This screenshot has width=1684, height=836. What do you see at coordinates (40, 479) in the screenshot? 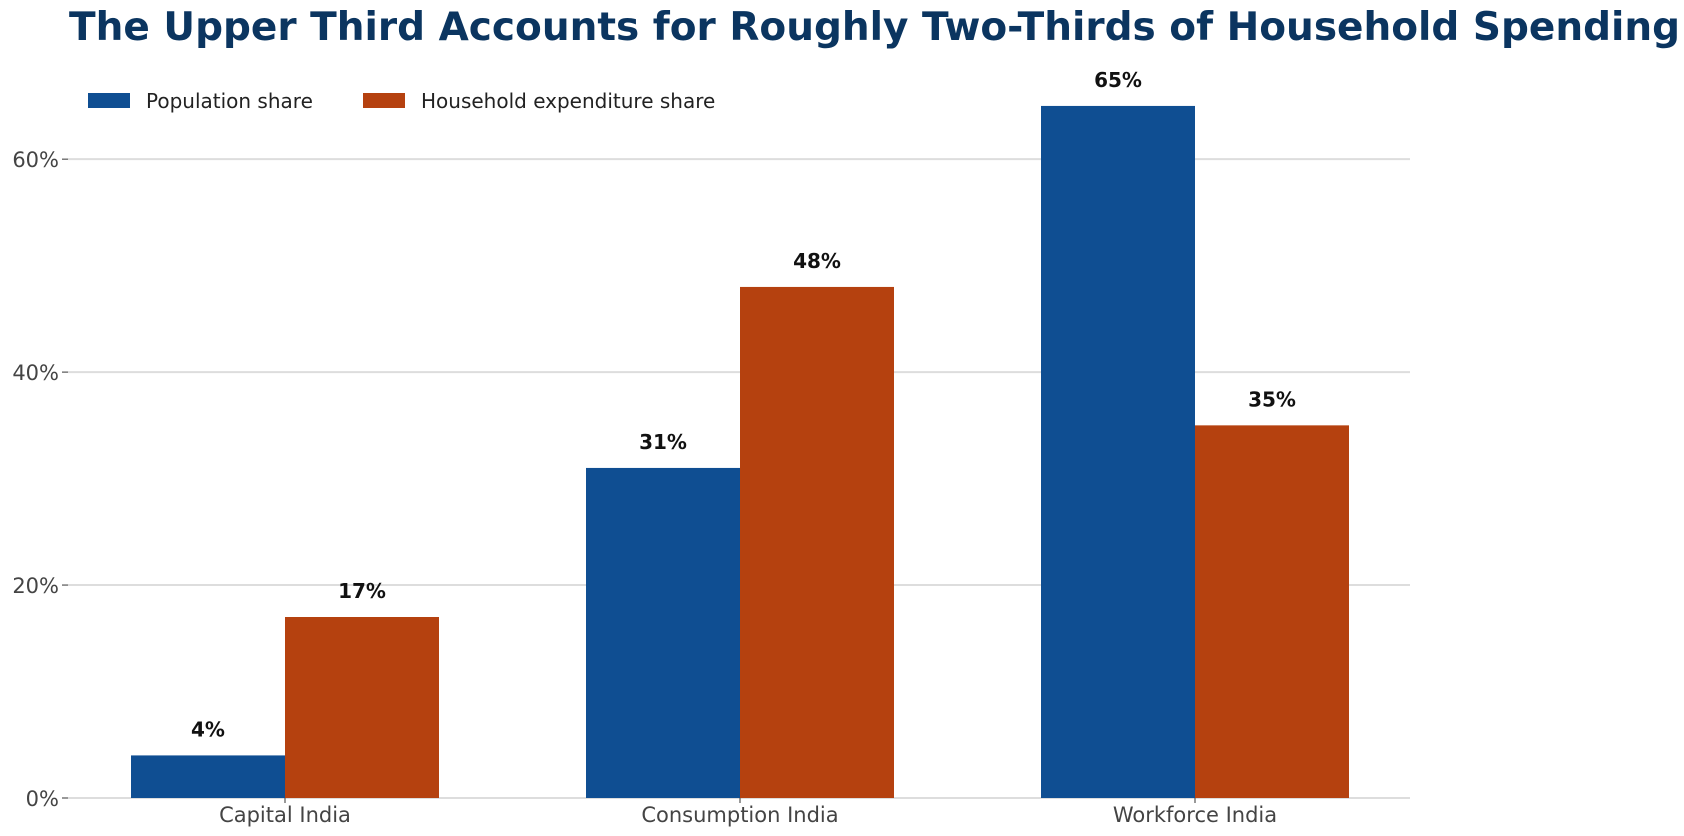
I see `y-axis: 0% 20% 40% 60%` at bounding box center [40, 479].